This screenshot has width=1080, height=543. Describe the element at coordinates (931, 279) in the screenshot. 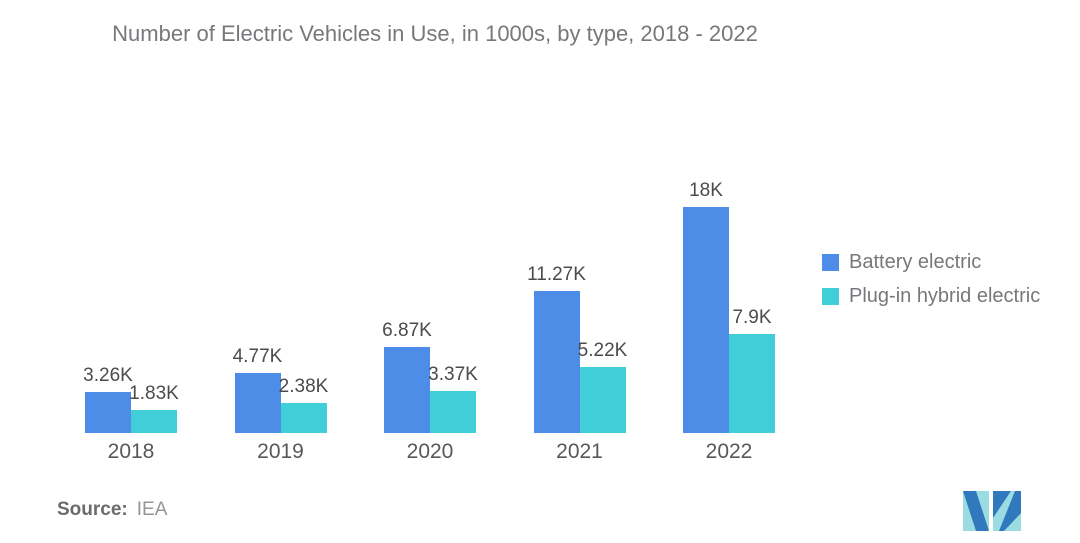

I see `legend: Battery electric Plug-in hybrid electric` at that location.